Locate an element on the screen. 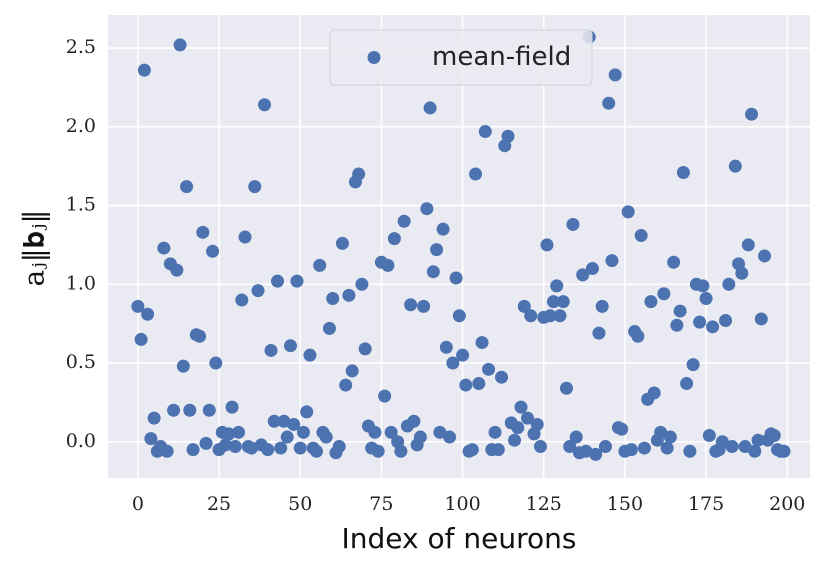 Image resolution: width=831 pixels, height=571 pixels. y-tick-label: 2.5 is located at coordinates (81, 47).